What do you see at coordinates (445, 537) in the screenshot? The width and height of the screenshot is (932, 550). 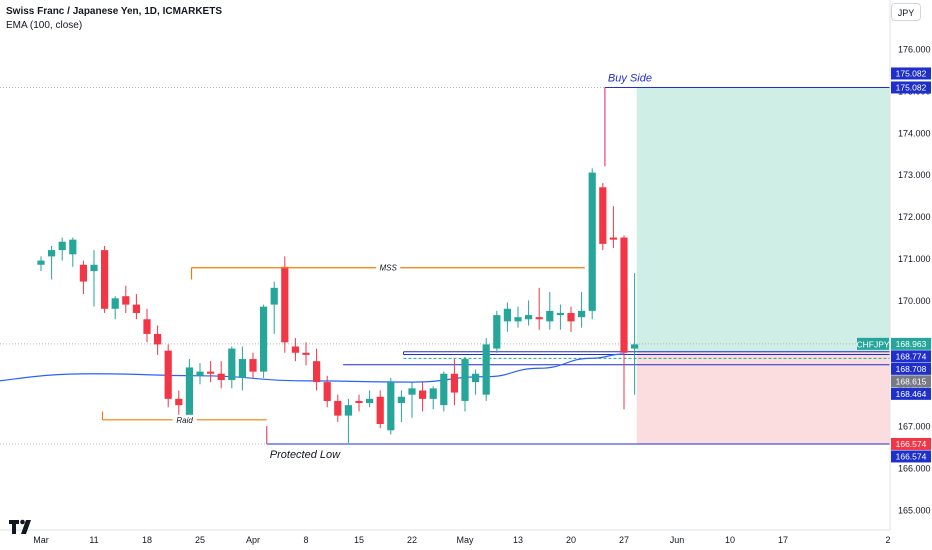 I see `time-axis: Mar 11 18 25 Apr 8 15 22 May 13 20 27 Jun 10 17 2` at bounding box center [445, 537].